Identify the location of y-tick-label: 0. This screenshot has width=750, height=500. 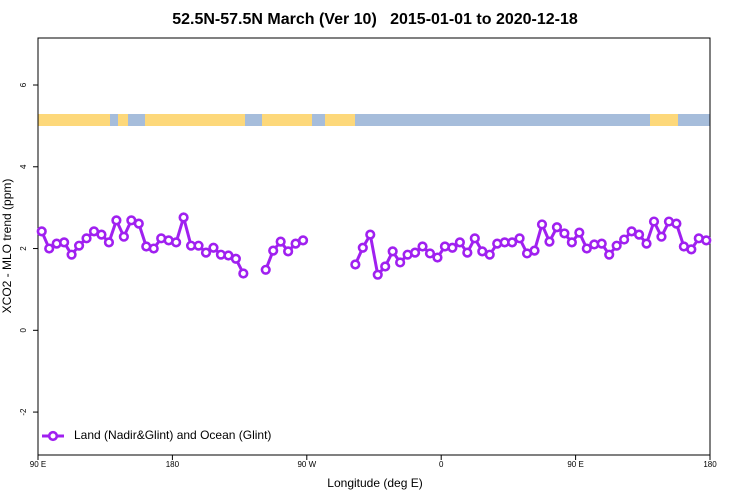
(23, 330).